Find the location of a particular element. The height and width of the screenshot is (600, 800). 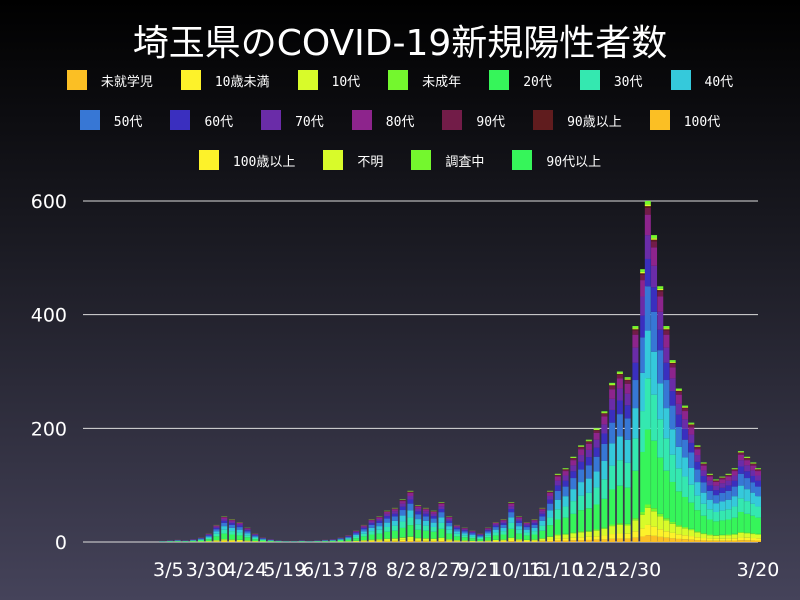

legend-item: 未就学児 is located at coordinates (109, 80).